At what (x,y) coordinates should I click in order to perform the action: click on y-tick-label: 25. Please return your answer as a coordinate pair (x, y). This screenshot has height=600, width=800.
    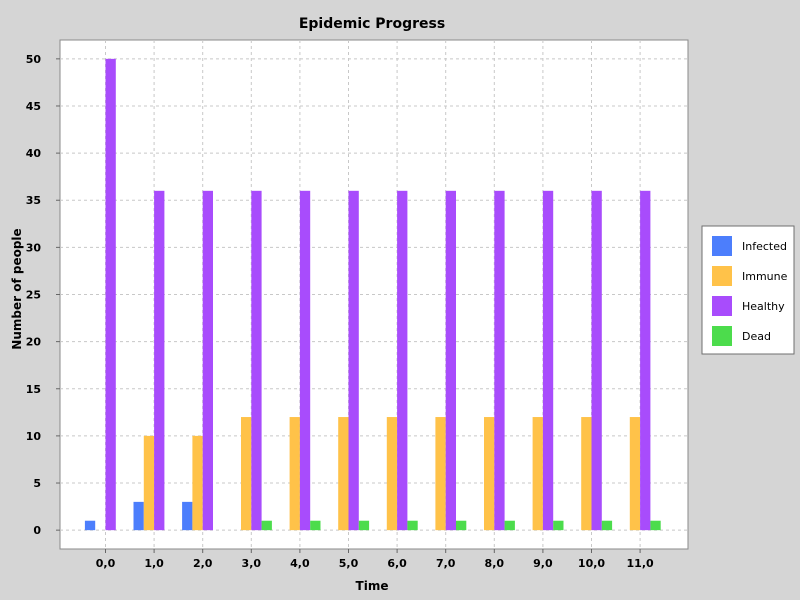
    Looking at the image, I should click on (33, 295).